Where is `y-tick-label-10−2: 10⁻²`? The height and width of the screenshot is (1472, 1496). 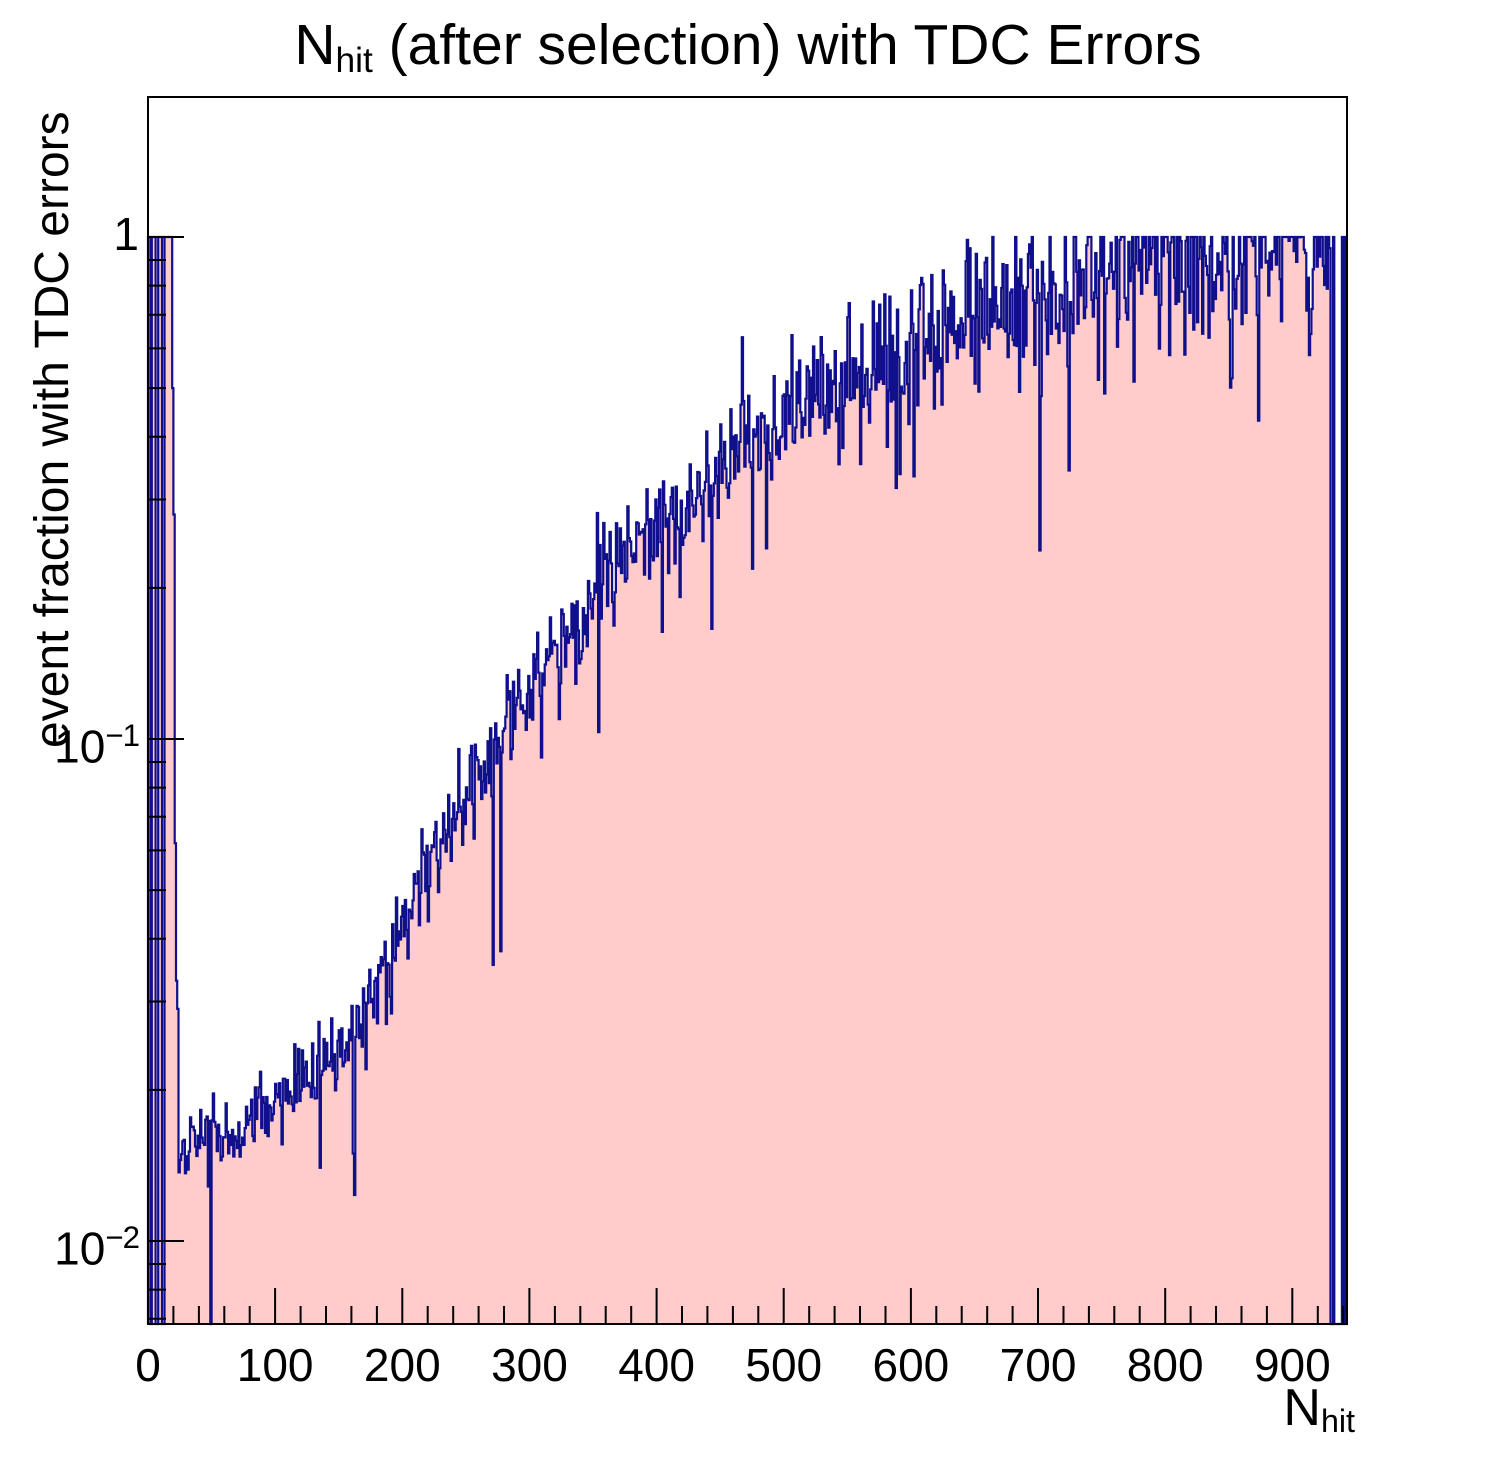
y-tick-label-10−2: 10⁻² is located at coordinates (97, 1247).